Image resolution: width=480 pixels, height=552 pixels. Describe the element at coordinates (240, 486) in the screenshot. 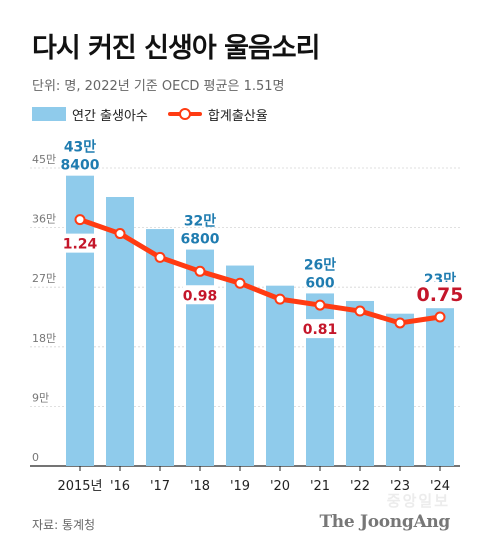

I see `x-tick-label: '19` at that location.